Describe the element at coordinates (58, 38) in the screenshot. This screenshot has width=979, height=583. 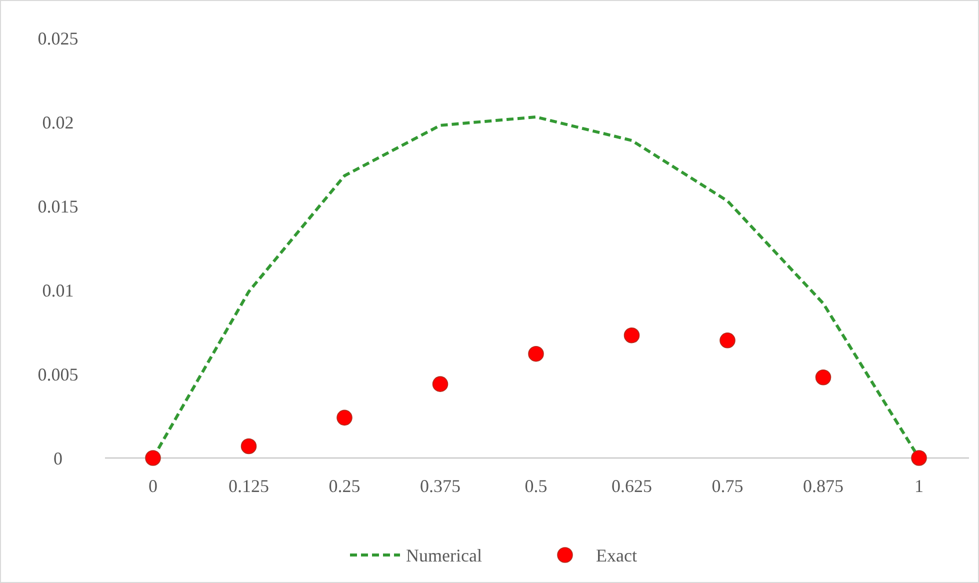
I see `y-tick-label: 0.025` at that location.